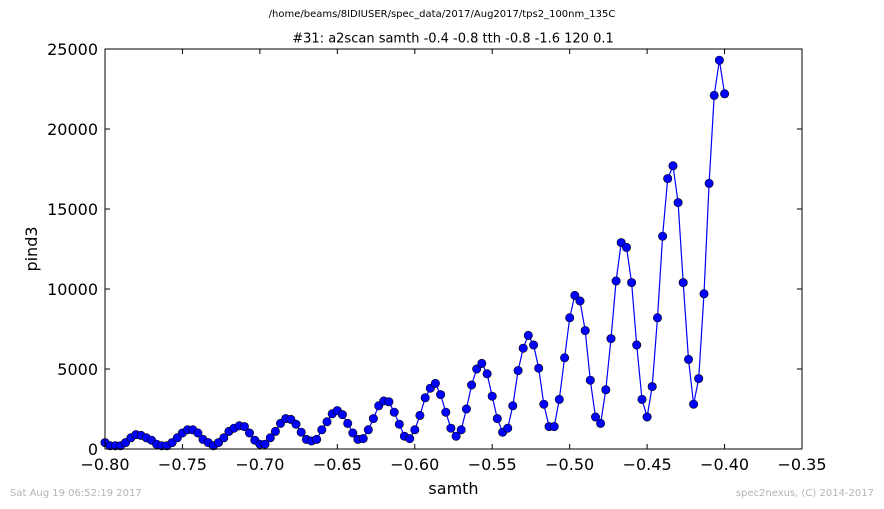  What do you see at coordinates (647, 464) in the screenshot?
I see `x-tick-label: −0.45` at bounding box center [647, 464].